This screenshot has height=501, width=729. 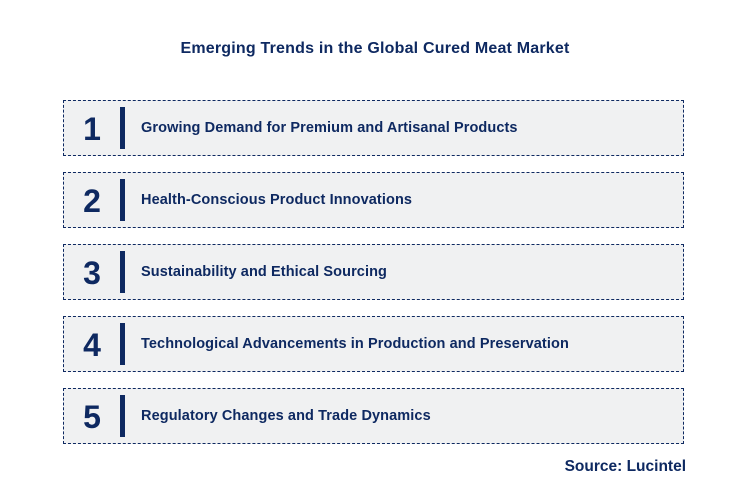 I want to click on source-attribution: Source: Lucintel, so click(x=625, y=466).